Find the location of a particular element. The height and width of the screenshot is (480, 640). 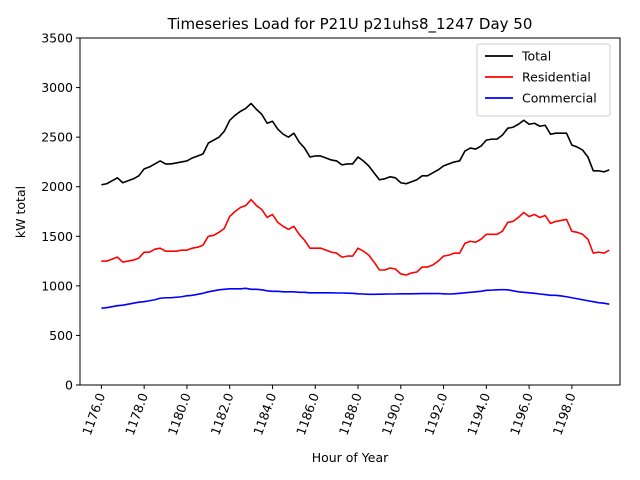

series-line-commercial is located at coordinates (355, 298).